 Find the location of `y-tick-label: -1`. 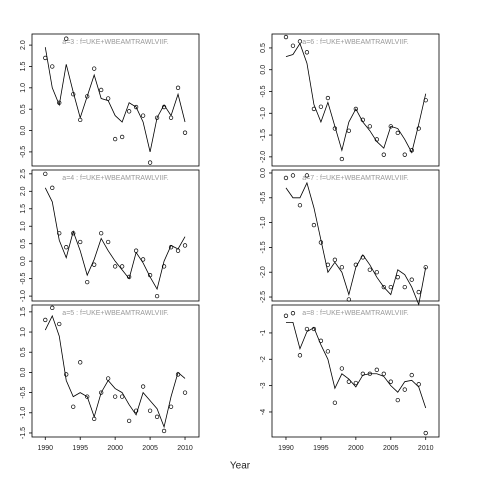

y-tick-label: -1 is located at coordinates (263, 333).